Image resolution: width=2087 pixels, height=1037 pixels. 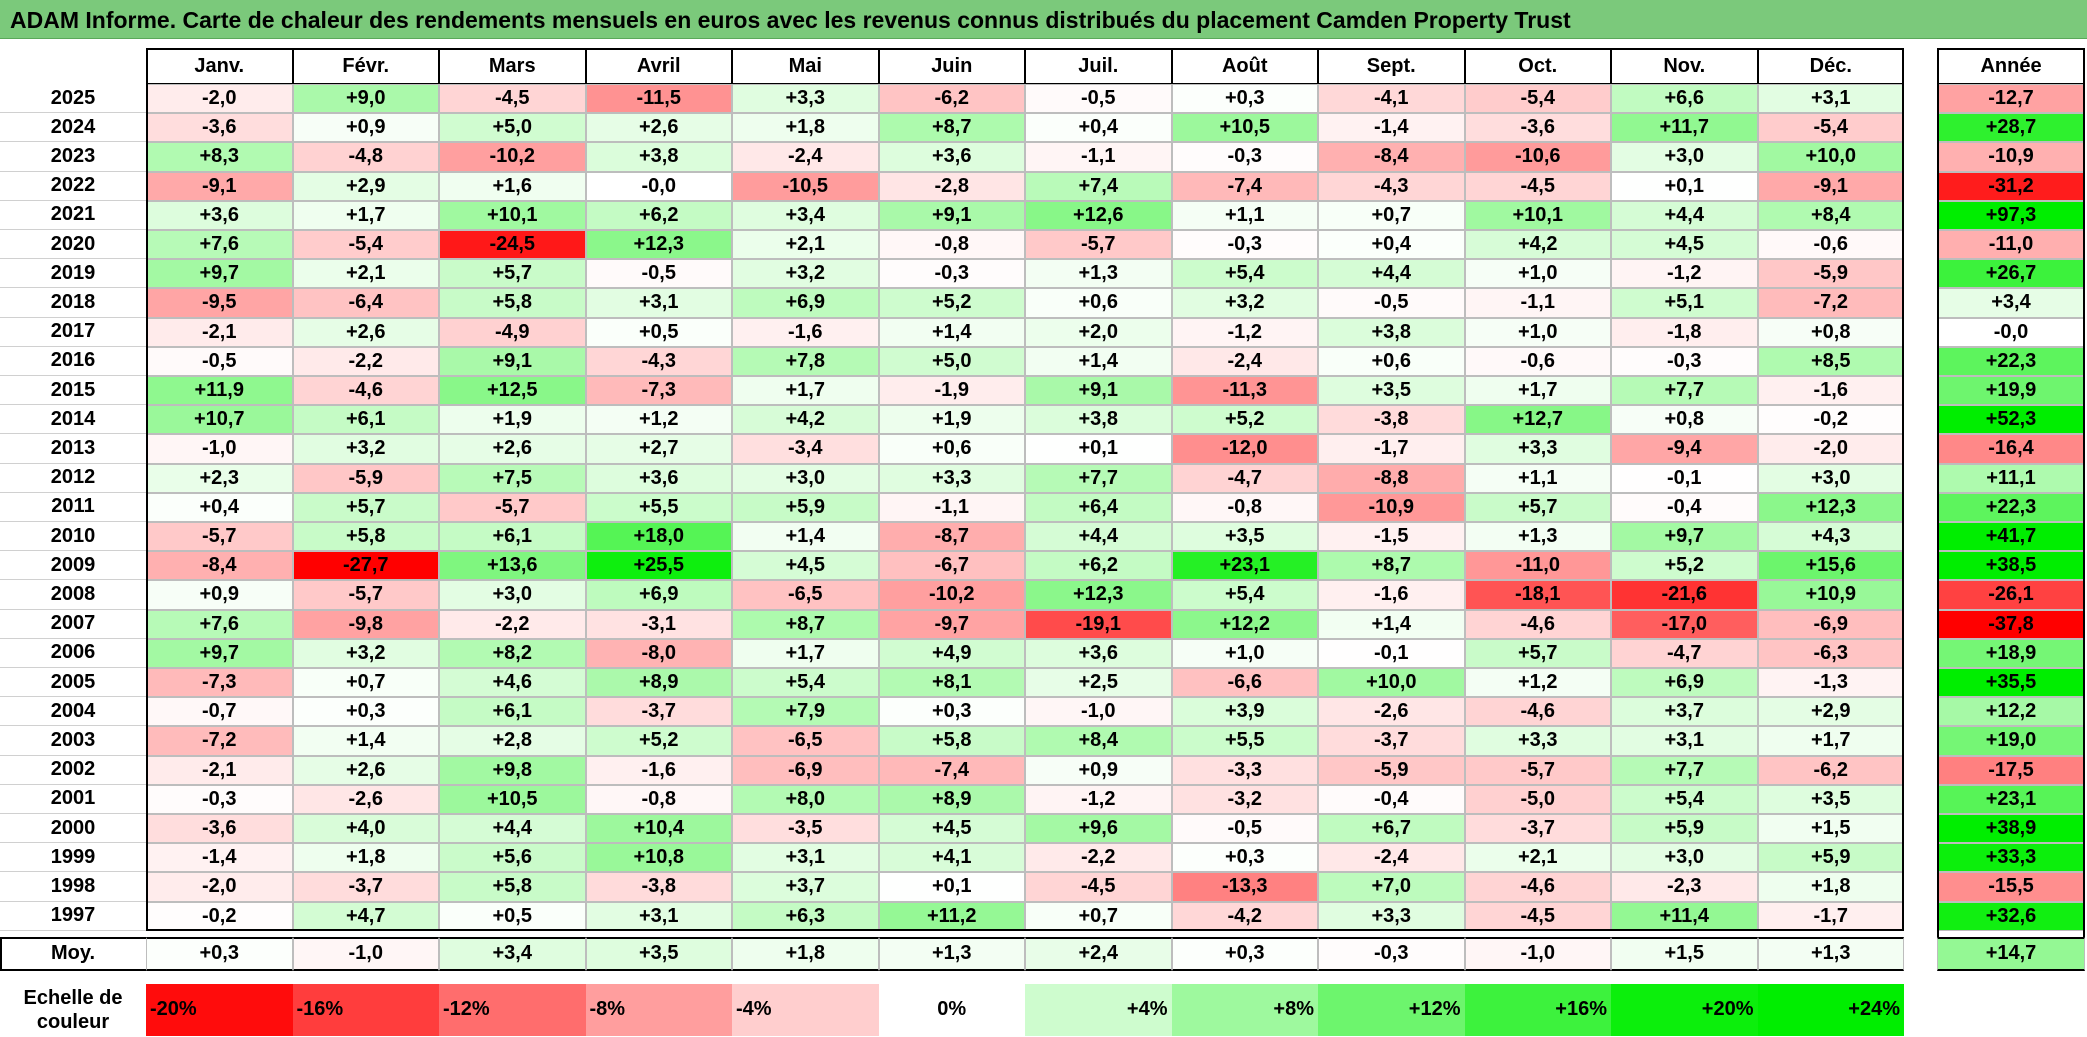 I want to click on heatmap-cell: -3,5, so click(x=805, y=829).